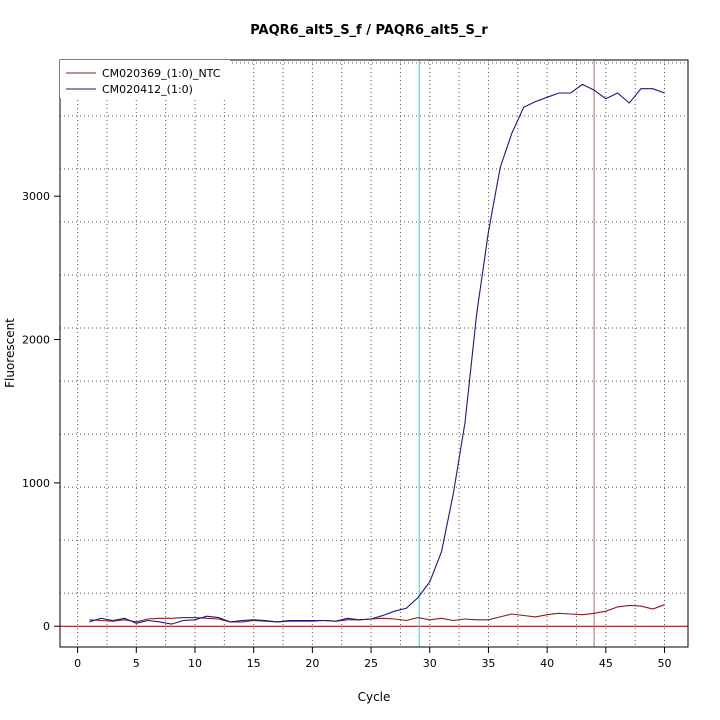 Image resolution: width=720 pixels, height=720 pixels. What do you see at coordinates (430, 663) in the screenshot?
I see `x-tick-label-6: 30` at bounding box center [430, 663].